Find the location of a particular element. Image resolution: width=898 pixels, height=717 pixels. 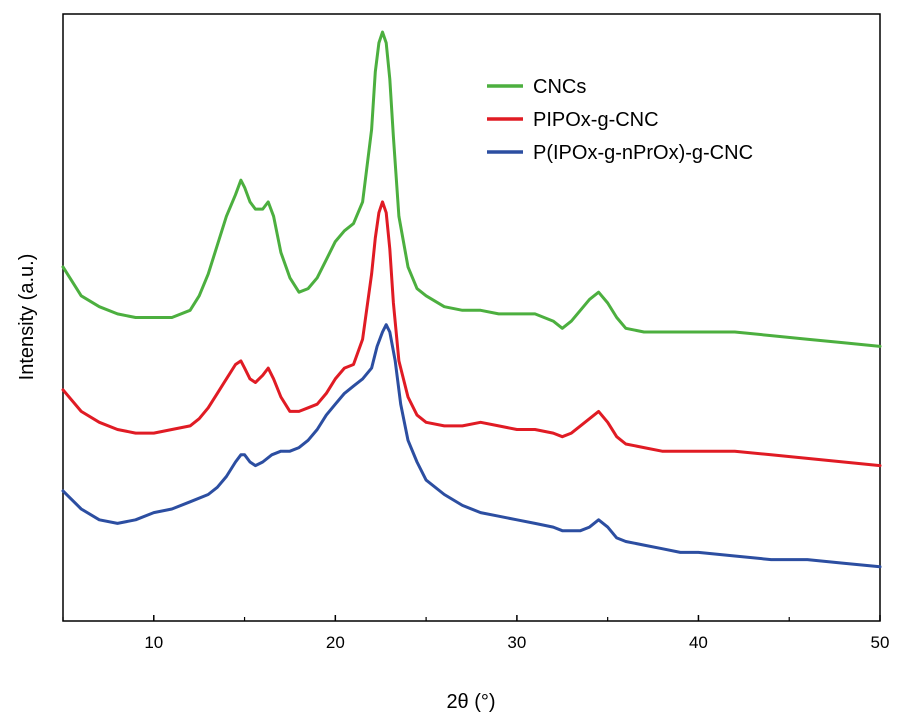

legend: CNCs PIPOx-g-CNC P(IPOx-g-nPrOx)-g-CNC is located at coordinates (620, 120).